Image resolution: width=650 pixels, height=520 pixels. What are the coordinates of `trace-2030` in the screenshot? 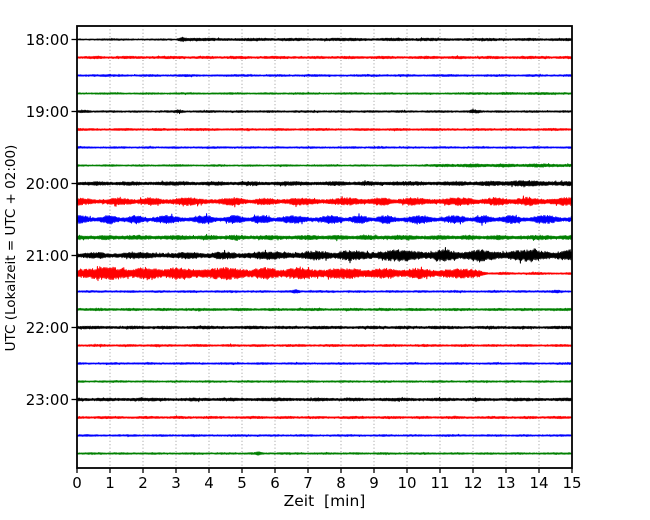 It's located at (324, 219).